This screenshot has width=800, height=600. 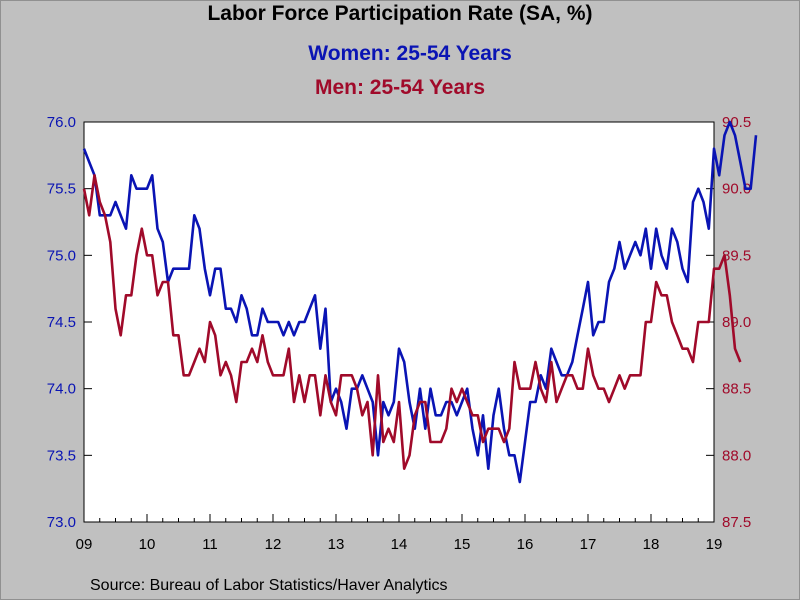 I want to click on y-axis-left: 73.0 73.5 74.0 74.5 75.0 75.5 76.0, so click(x=69, y=322).